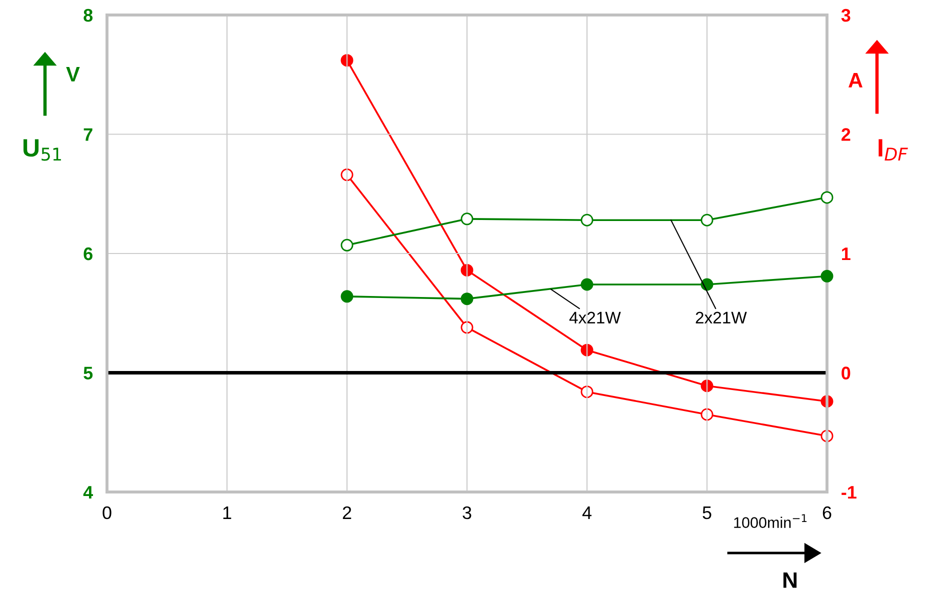 The width and height of the screenshot is (931, 594). Describe the element at coordinates (770, 521) in the screenshot. I see `text: 1000min$^{−1}$` at that location.